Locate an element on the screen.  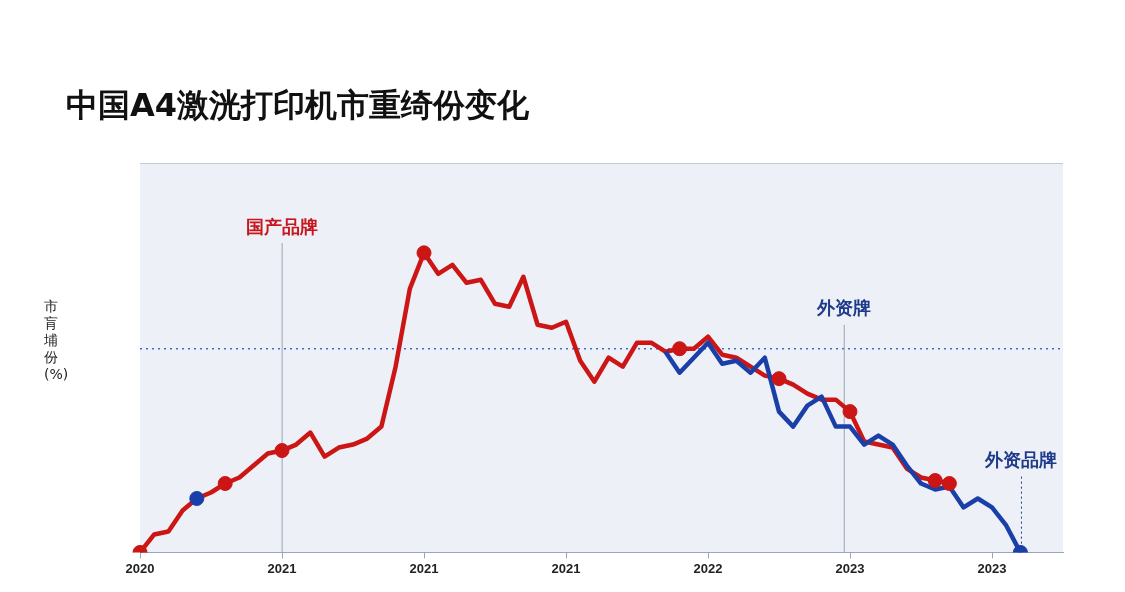
x-tick-label: 2022 is located at coordinates (708, 568).